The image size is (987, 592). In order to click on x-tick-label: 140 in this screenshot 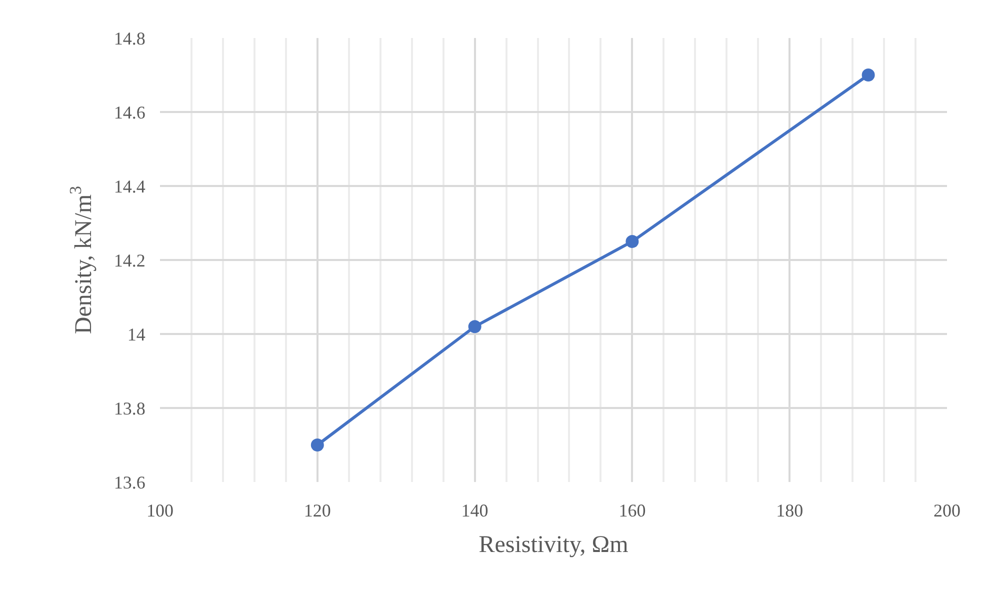, I will do `click(474, 510)`.